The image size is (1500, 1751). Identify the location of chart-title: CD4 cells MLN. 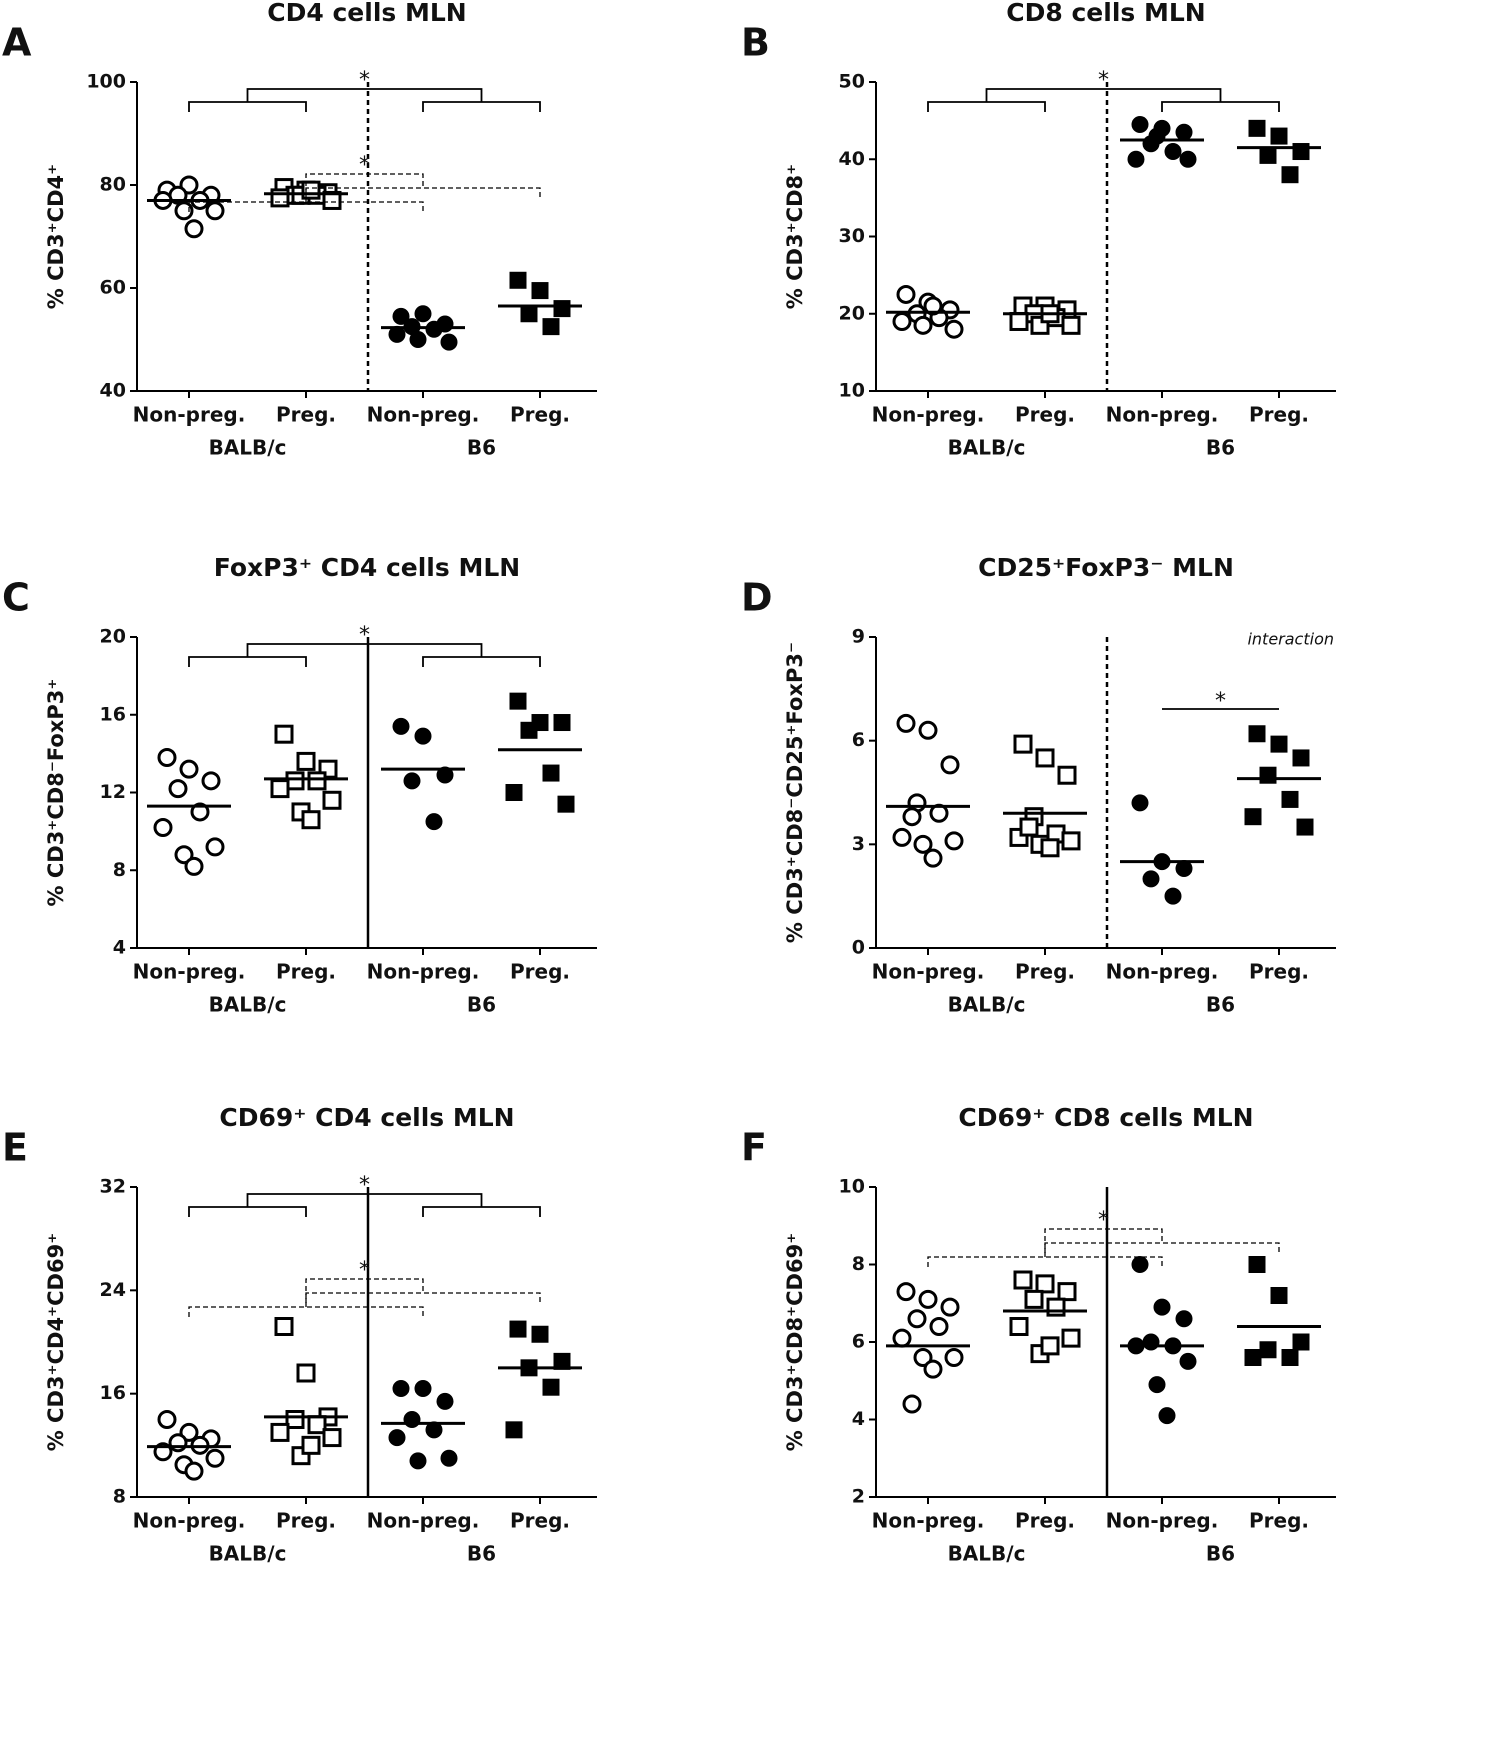
(366, 13).